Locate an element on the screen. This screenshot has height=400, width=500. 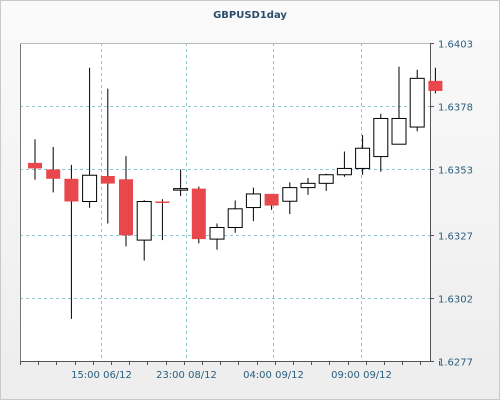
y-tick-label: 1.6353 is located at coordinates (455, 171).